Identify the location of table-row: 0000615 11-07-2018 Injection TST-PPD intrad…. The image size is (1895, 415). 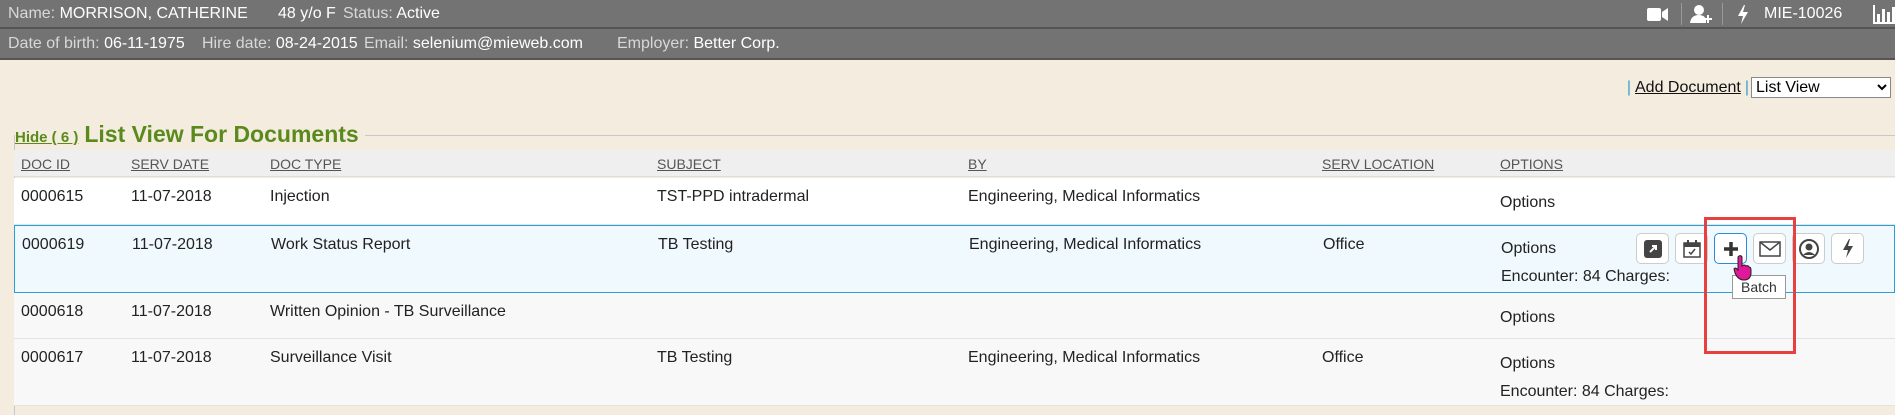
(954, 201).